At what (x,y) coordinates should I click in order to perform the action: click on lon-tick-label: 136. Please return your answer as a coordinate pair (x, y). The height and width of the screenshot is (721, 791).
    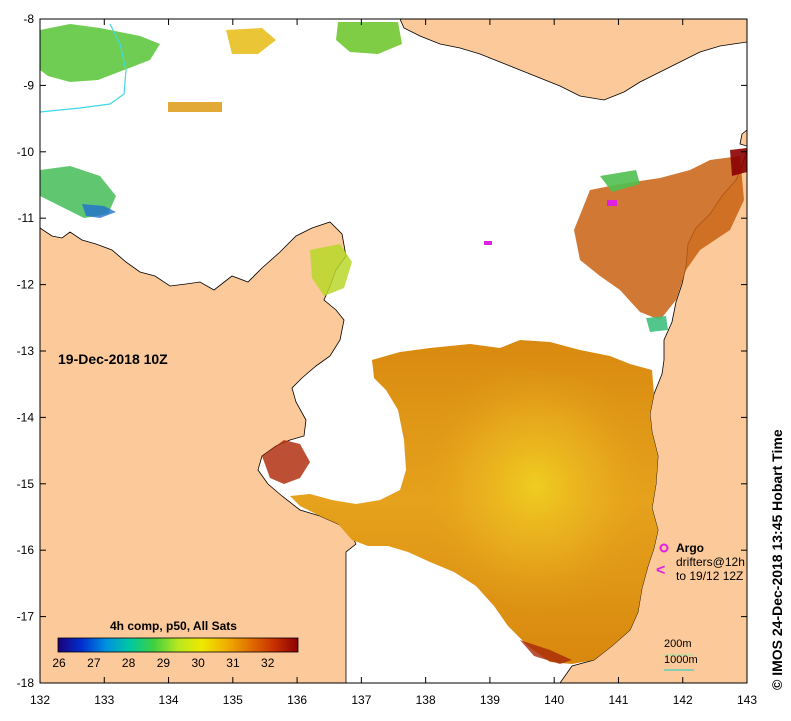
    Looking at the image, I should click on (297, 700).